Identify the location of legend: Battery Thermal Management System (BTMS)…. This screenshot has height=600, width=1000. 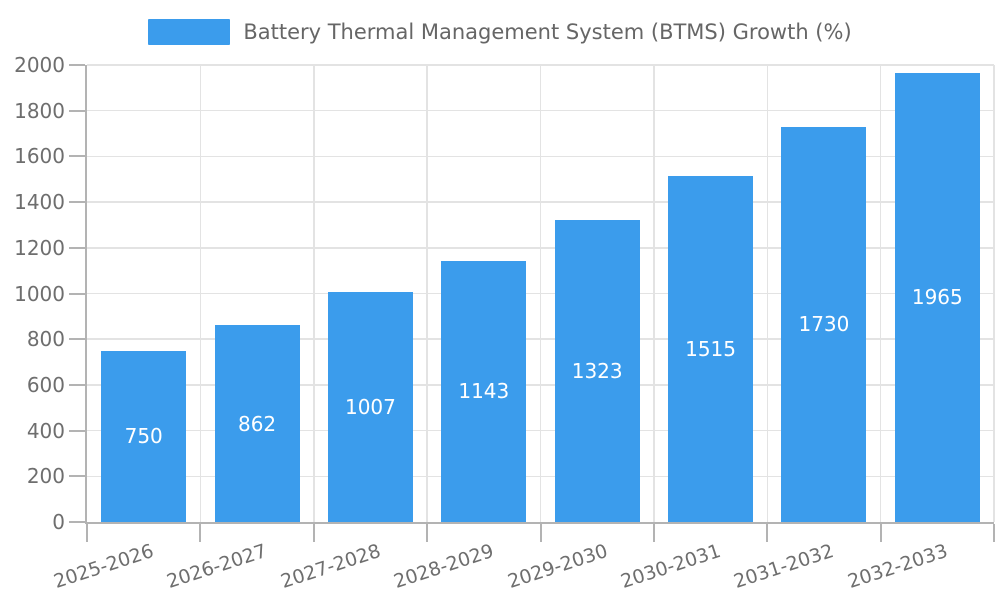
(500, 32).